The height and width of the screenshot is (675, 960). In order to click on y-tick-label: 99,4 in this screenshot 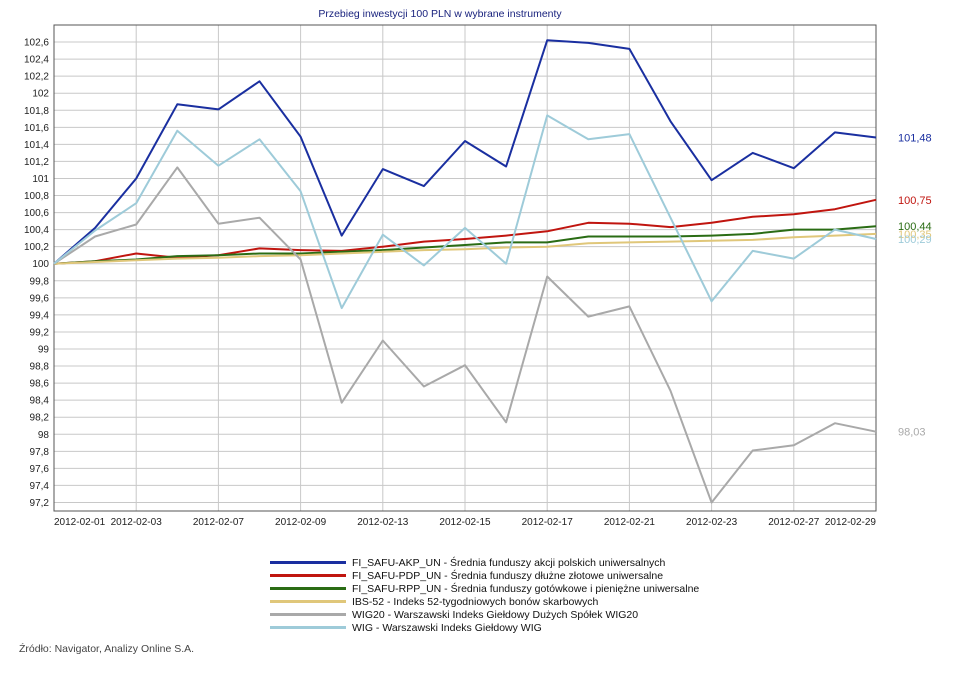, I will do `click(40, 315)`.